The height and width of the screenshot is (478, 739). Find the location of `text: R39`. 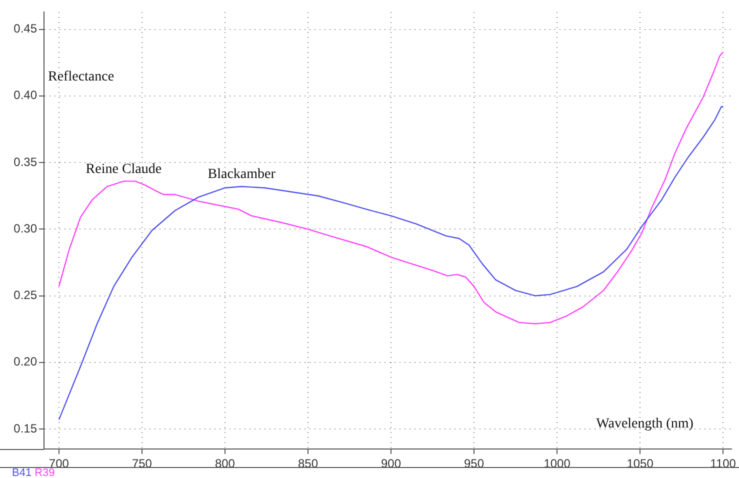

text: R39 is located at coordinates (44, 472).